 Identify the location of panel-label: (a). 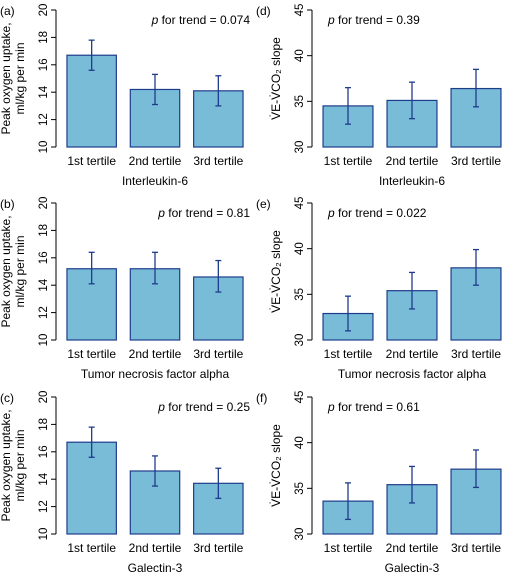
(7, 11).